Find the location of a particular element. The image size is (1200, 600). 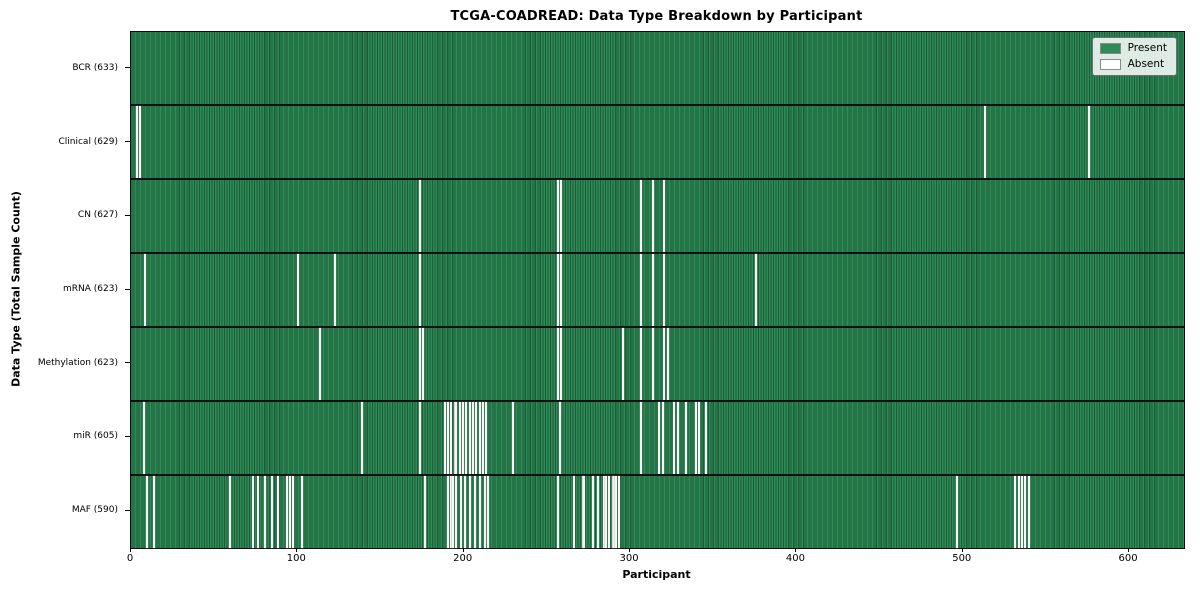

legend-label-present: Present is located at coordinates (1147, 48).